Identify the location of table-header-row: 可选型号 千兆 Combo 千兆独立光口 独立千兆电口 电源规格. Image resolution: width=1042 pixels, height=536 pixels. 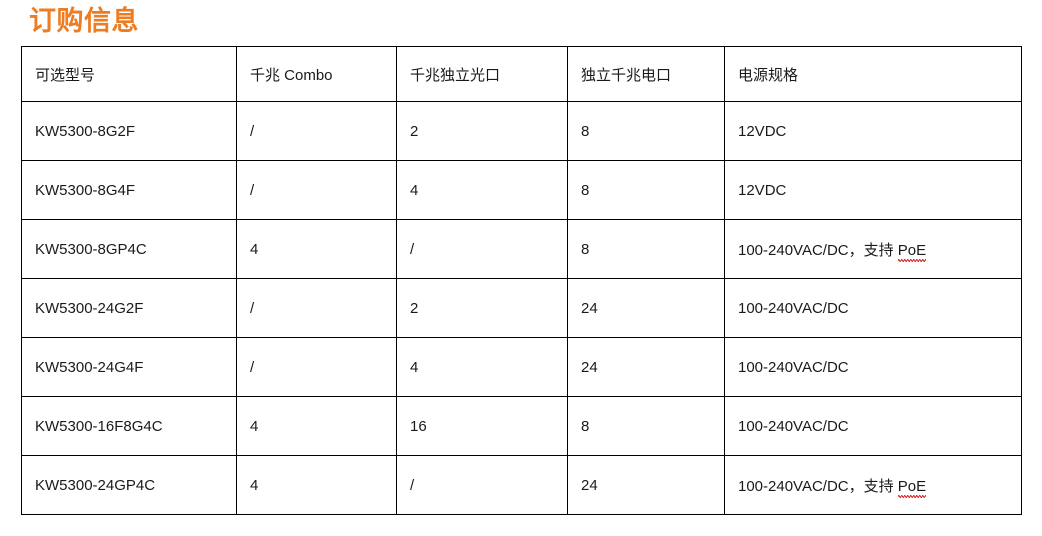
(521, 74).